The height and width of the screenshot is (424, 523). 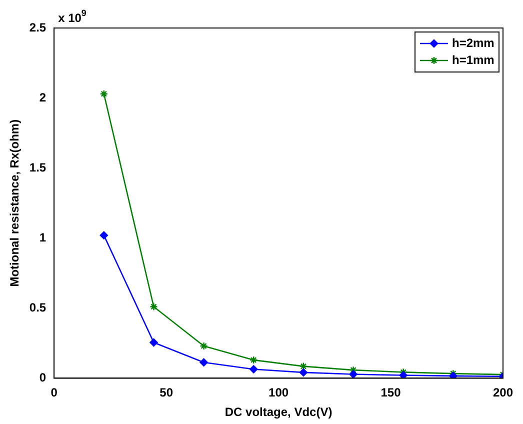 I want to click on x-tick-label: 100, so click(x=278, y=393).